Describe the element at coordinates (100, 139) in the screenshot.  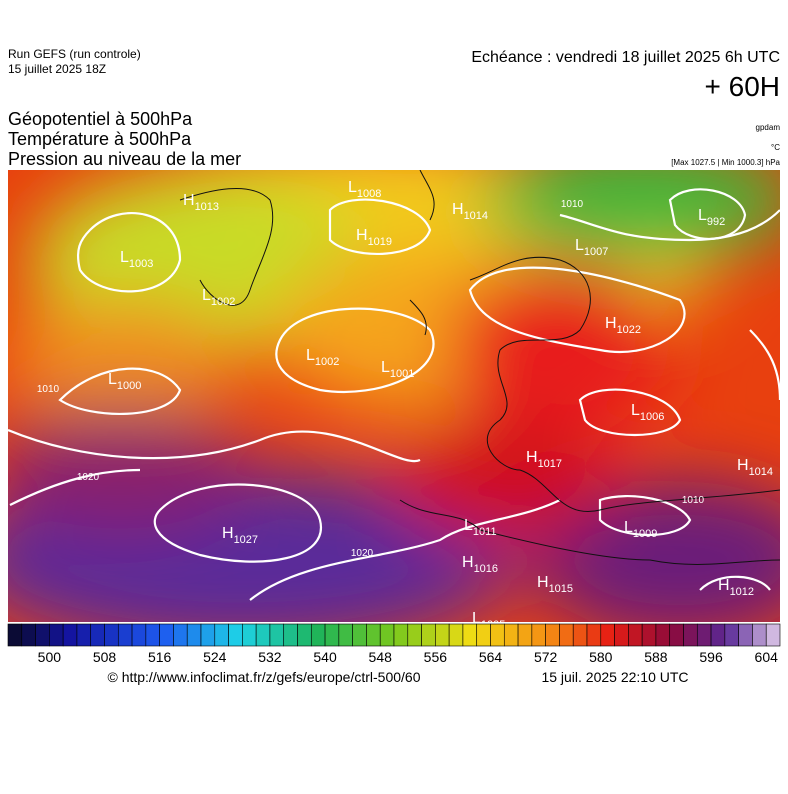
I see `field-title: Température à 500hPa` at that location.